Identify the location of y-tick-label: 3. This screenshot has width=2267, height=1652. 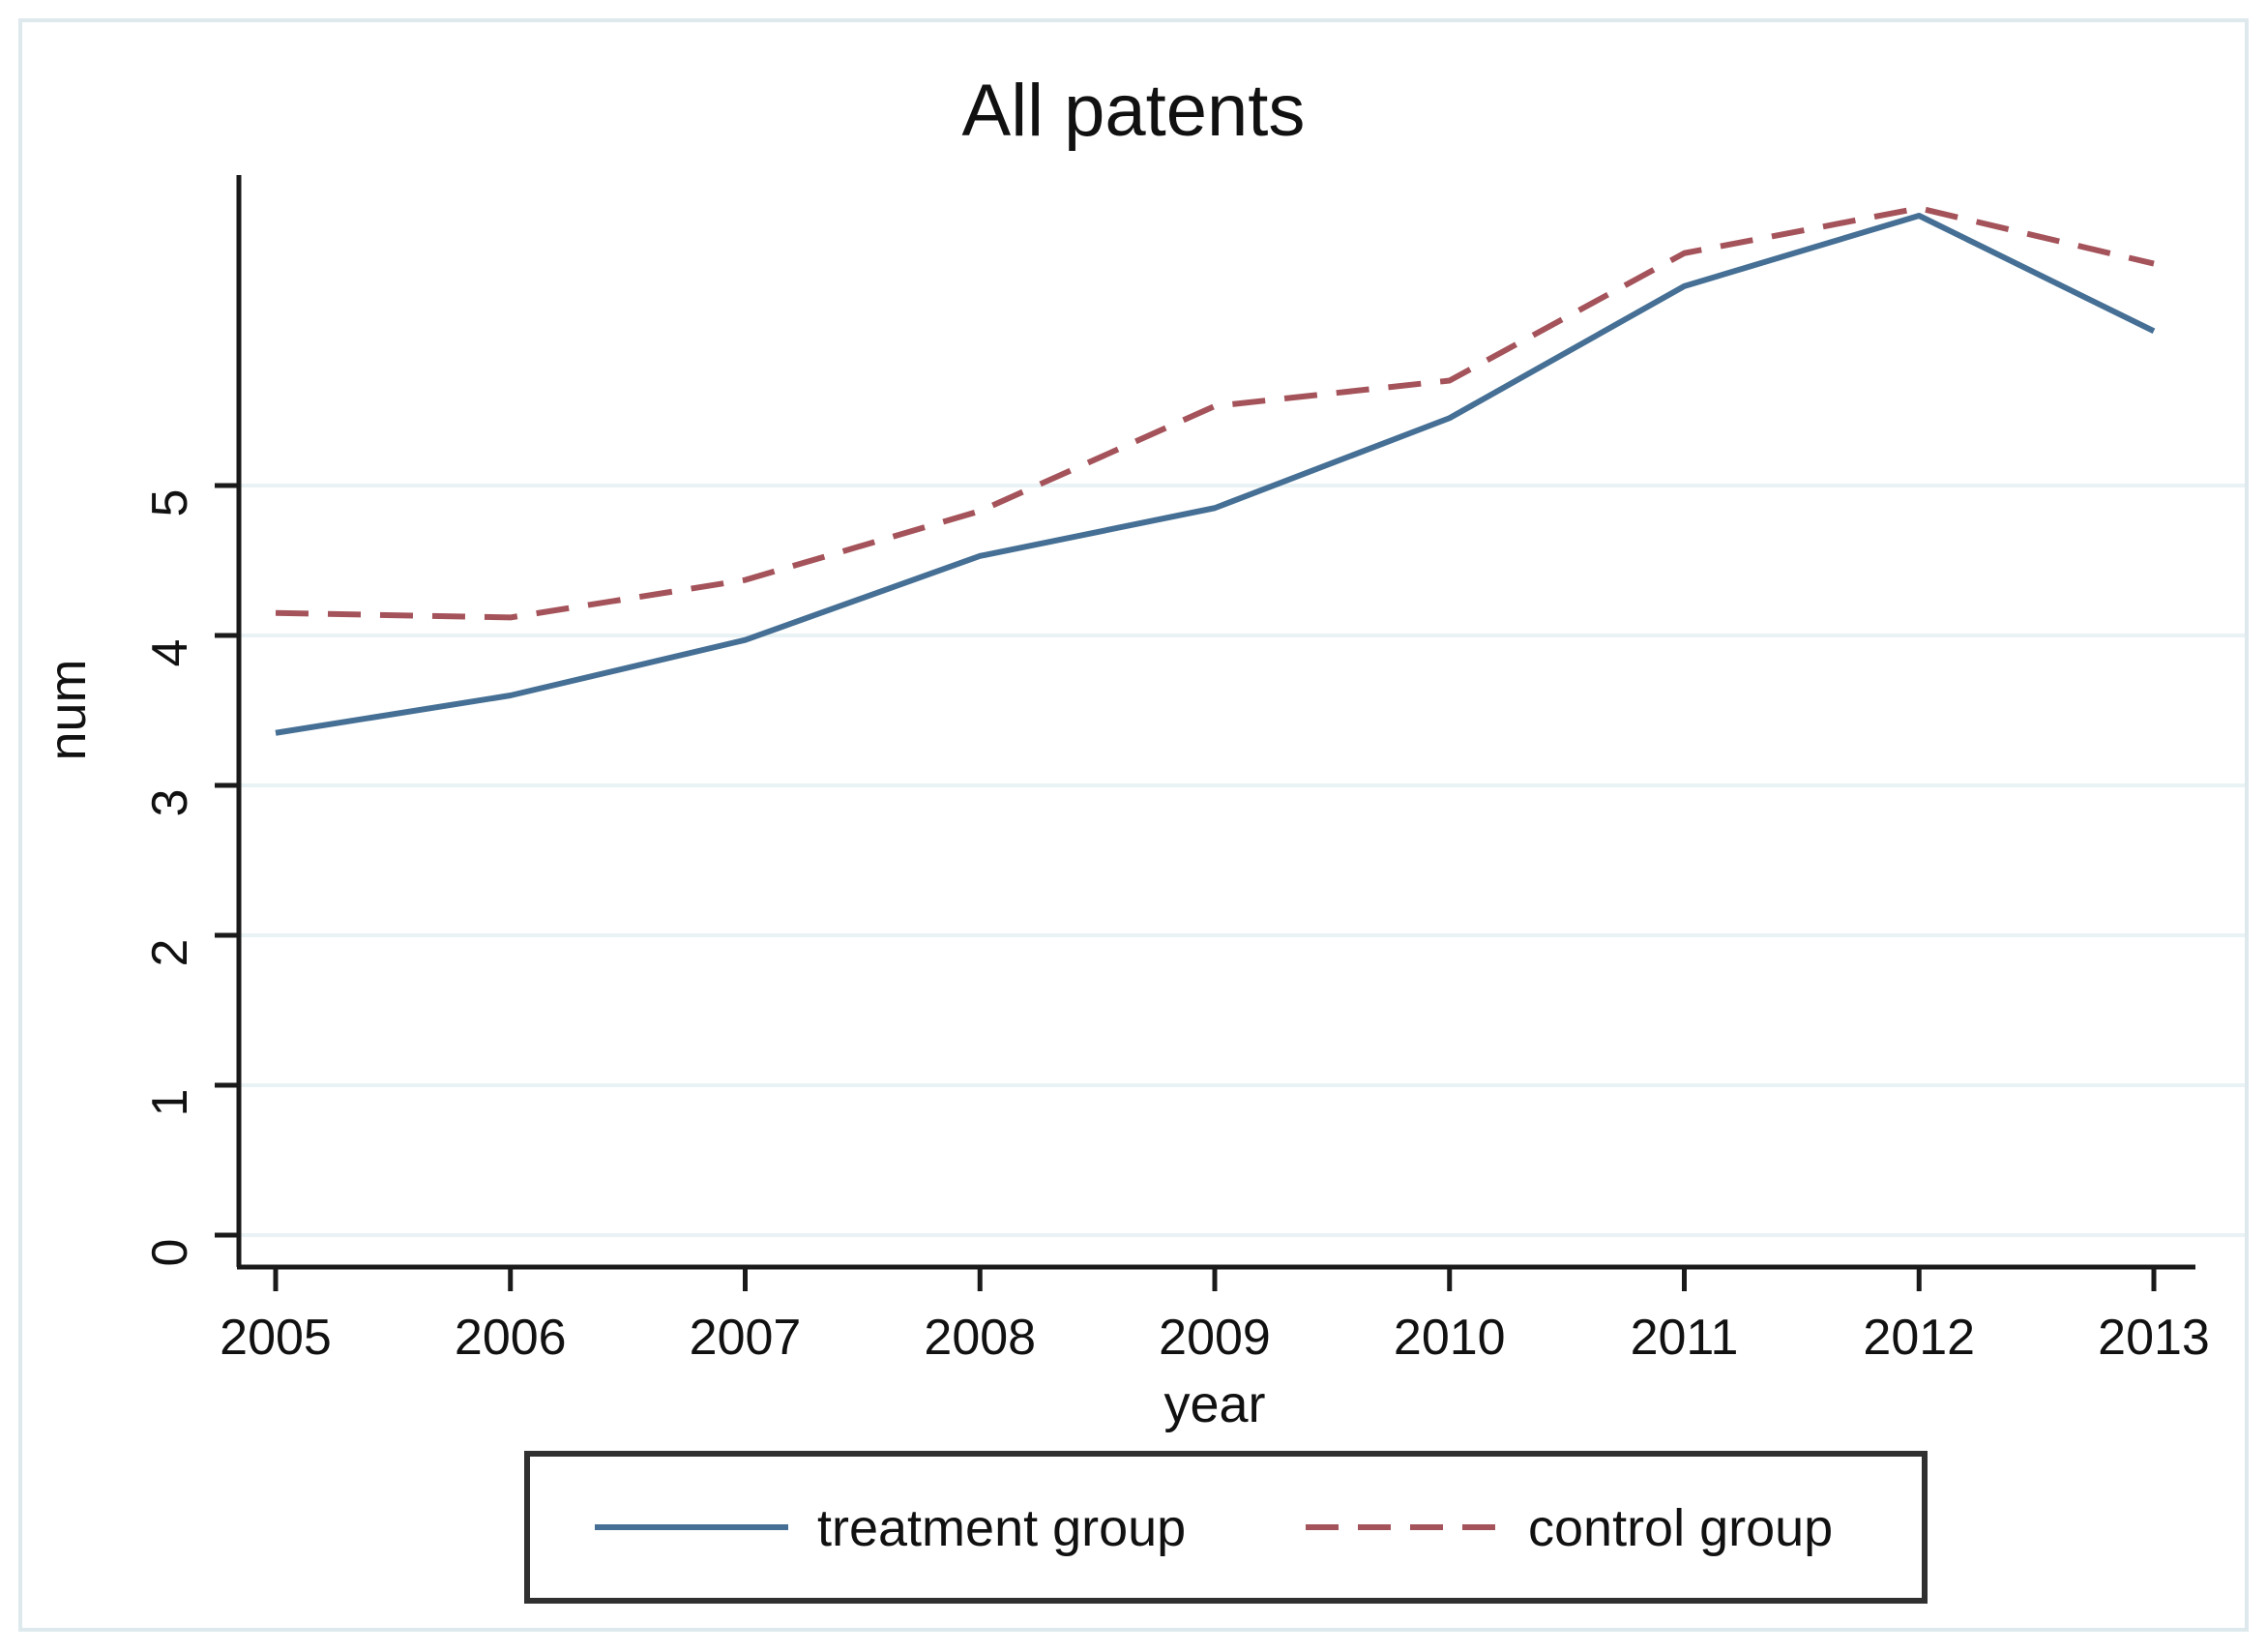
(170, 803).